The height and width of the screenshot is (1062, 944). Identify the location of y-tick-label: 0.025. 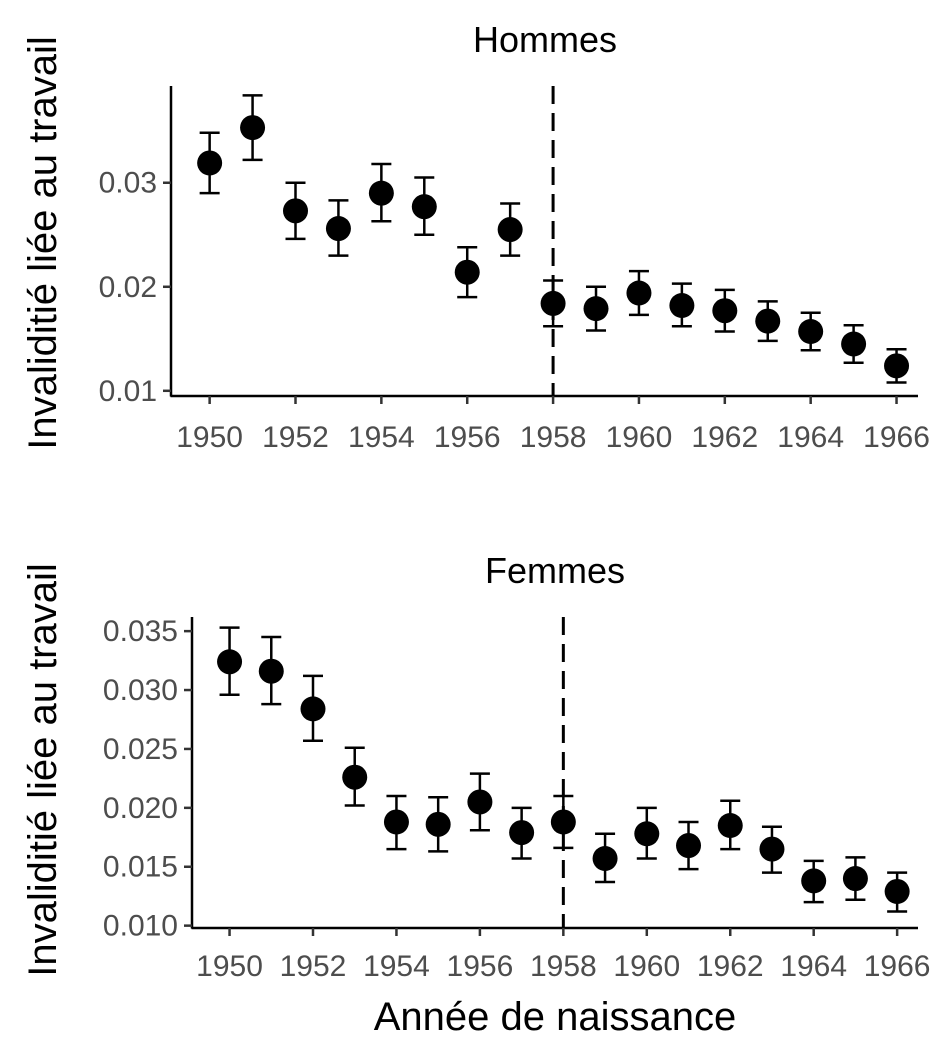
(140, 749).